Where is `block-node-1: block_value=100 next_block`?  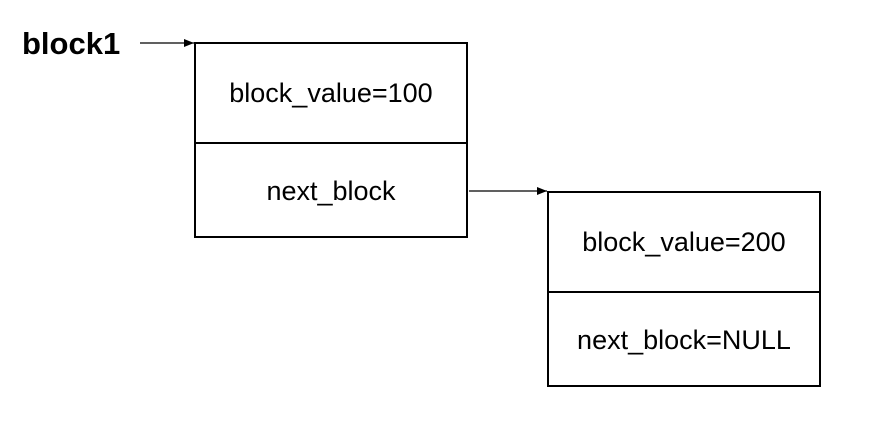 block-node-1: block_value=100 next_block is located at coordinates (331, 140).